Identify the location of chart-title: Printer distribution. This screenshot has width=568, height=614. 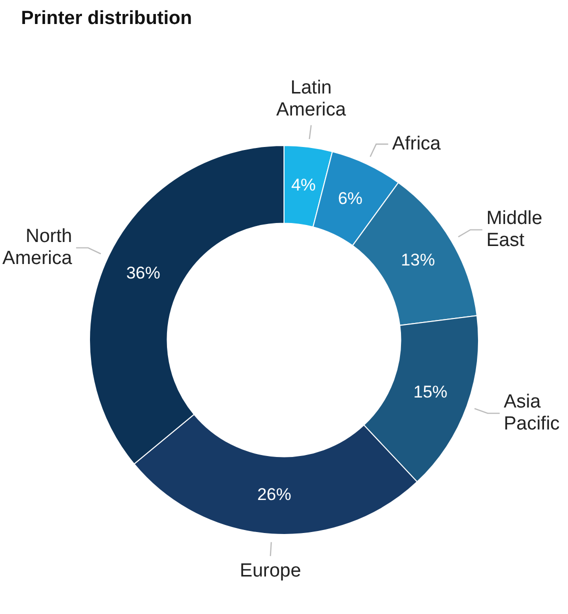
(106, 19).